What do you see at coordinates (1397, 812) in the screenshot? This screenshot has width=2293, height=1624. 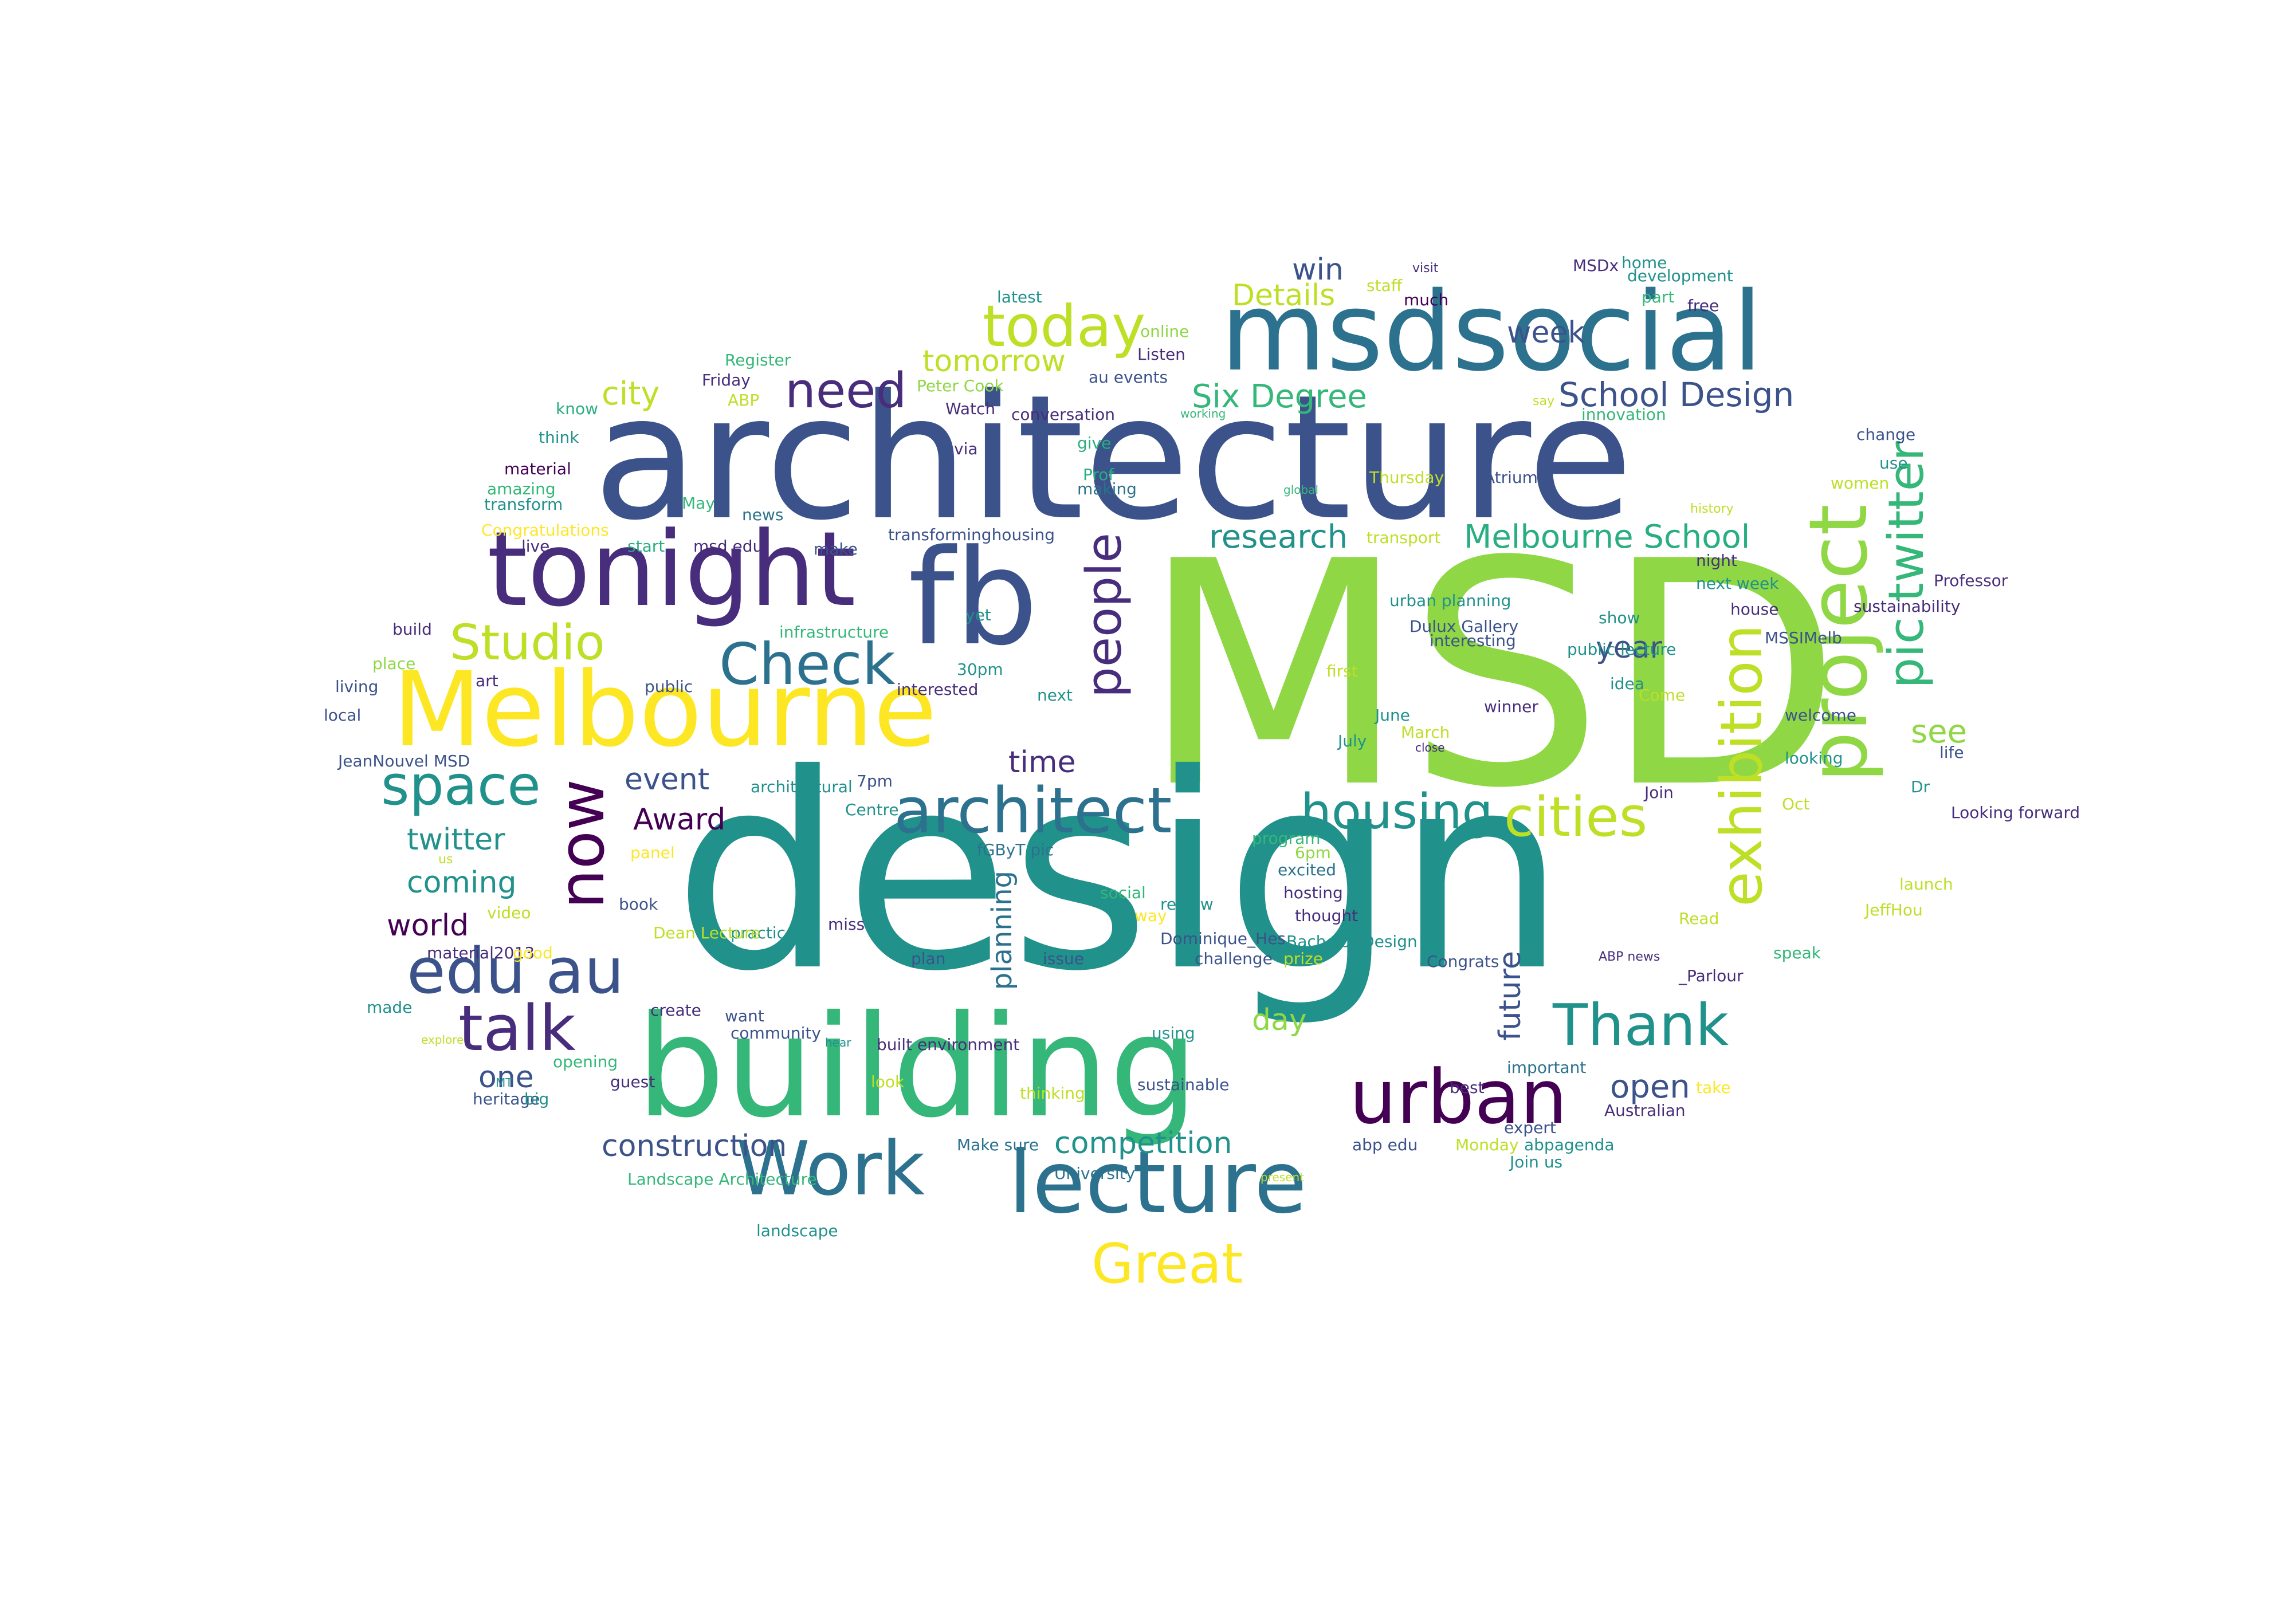 I see `word-housing: housing` at bounding box center [1397, 812].